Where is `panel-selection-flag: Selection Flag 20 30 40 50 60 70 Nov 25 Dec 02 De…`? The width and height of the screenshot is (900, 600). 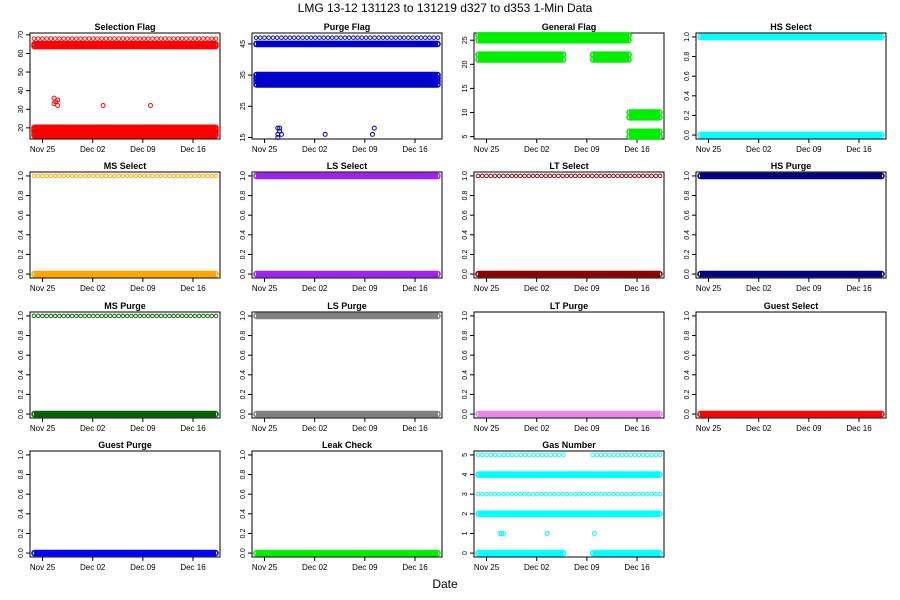
panel-selection-flag: Selection Flag 20 30 40 50 60 70 Nov 25 Dec 02 De… is located at coordinates (119, 88).